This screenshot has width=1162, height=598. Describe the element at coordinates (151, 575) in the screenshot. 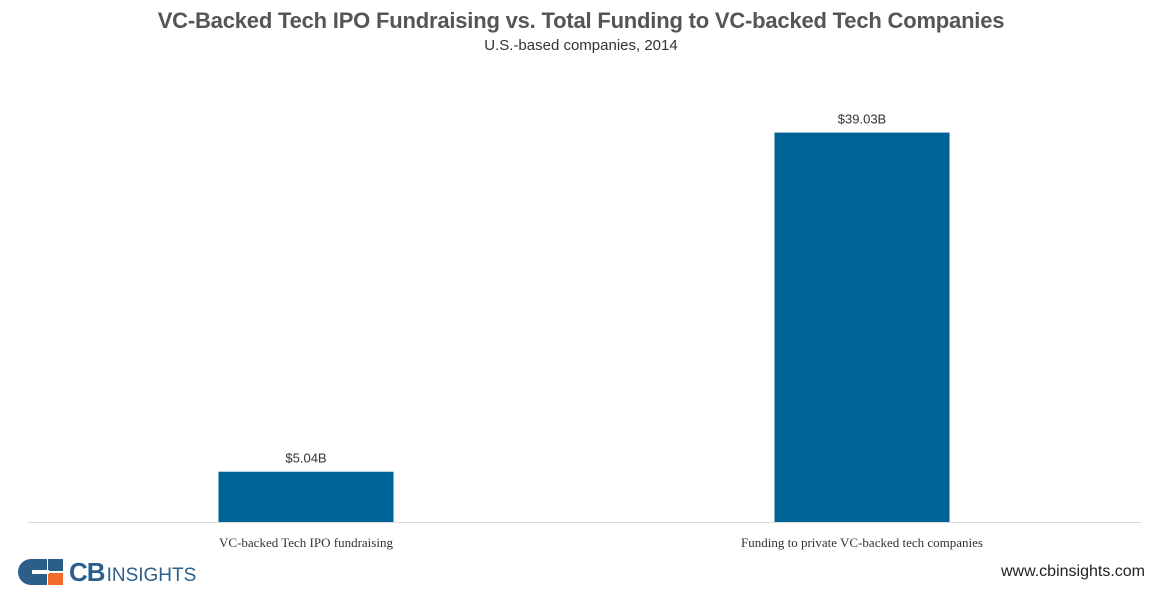

I see `logo-insights-text: INSIGHTS` at that location.